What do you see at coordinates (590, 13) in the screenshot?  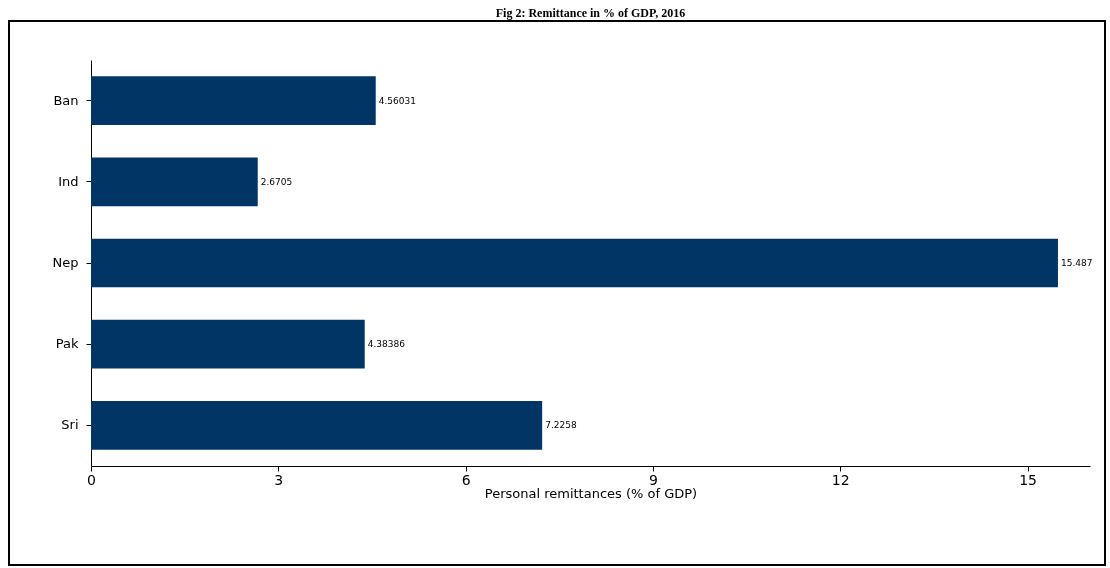 I see `chart-title: Fig 2: Remittance in % of GDP, 2016` at bounding box center [590, 13].